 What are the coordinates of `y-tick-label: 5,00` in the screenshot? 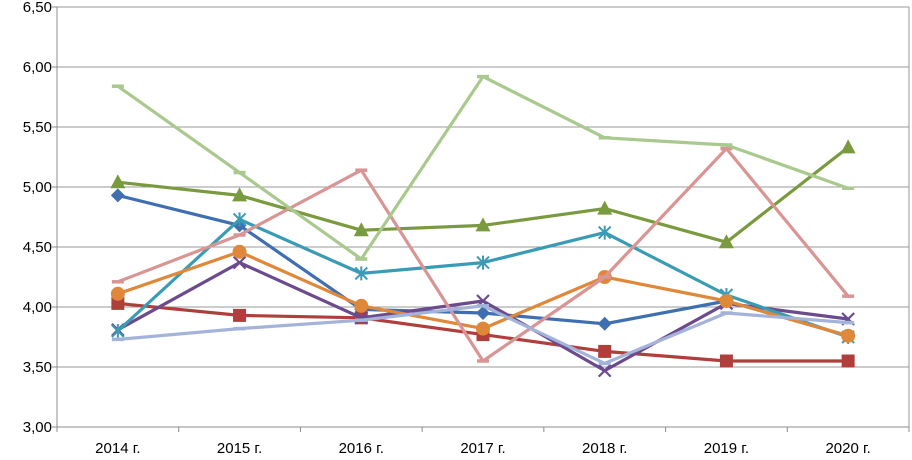 It's located at (37, 187).